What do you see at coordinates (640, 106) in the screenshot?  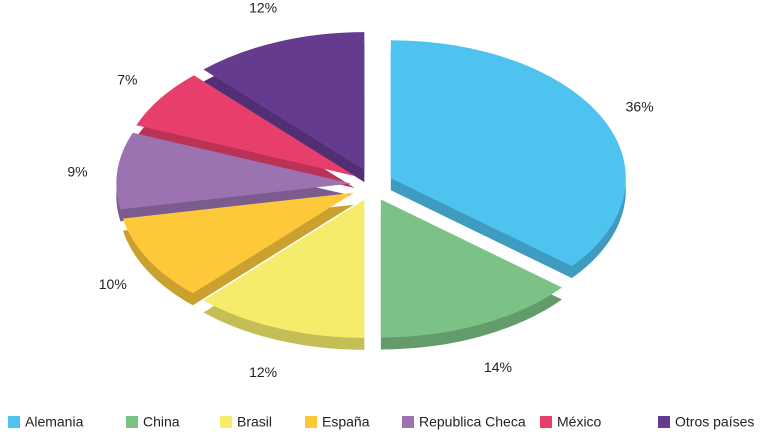 I see `data-label: 36%` at bounding box center [640, 106].